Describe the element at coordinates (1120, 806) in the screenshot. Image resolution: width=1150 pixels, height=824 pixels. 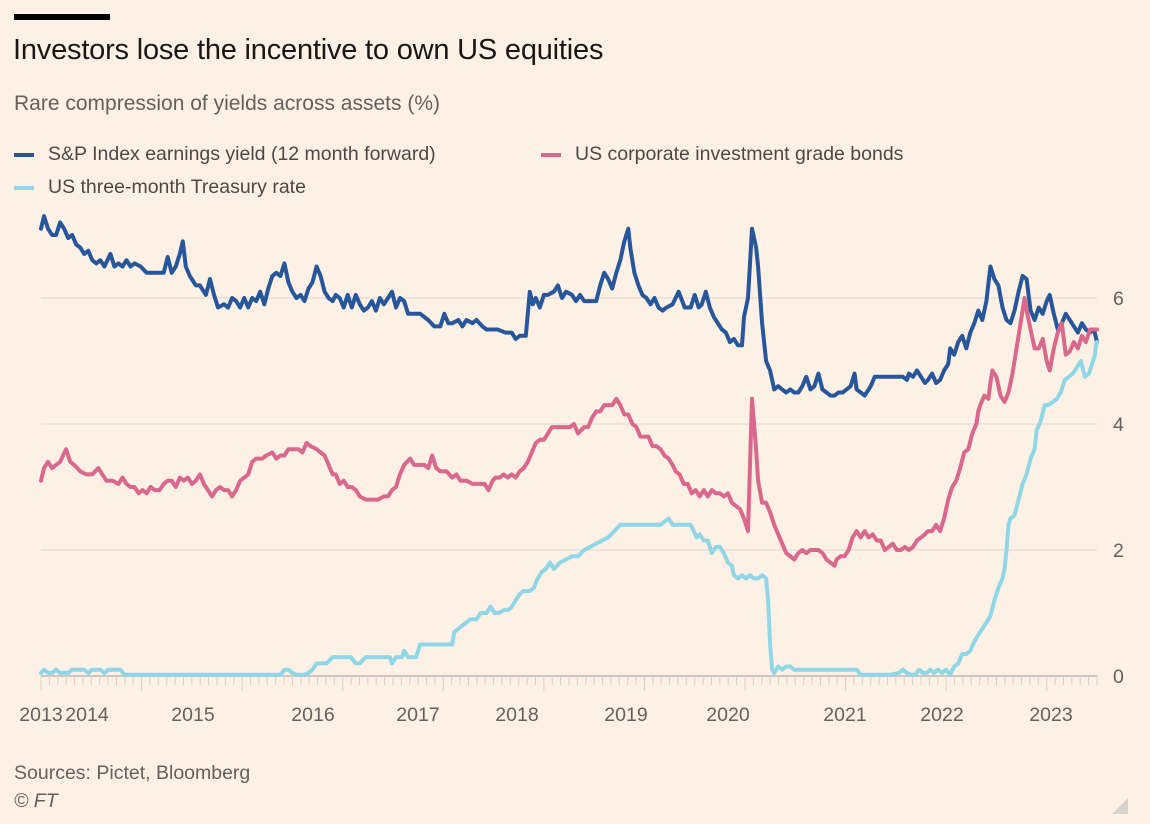
I see `resize-handle-icon` at that location.